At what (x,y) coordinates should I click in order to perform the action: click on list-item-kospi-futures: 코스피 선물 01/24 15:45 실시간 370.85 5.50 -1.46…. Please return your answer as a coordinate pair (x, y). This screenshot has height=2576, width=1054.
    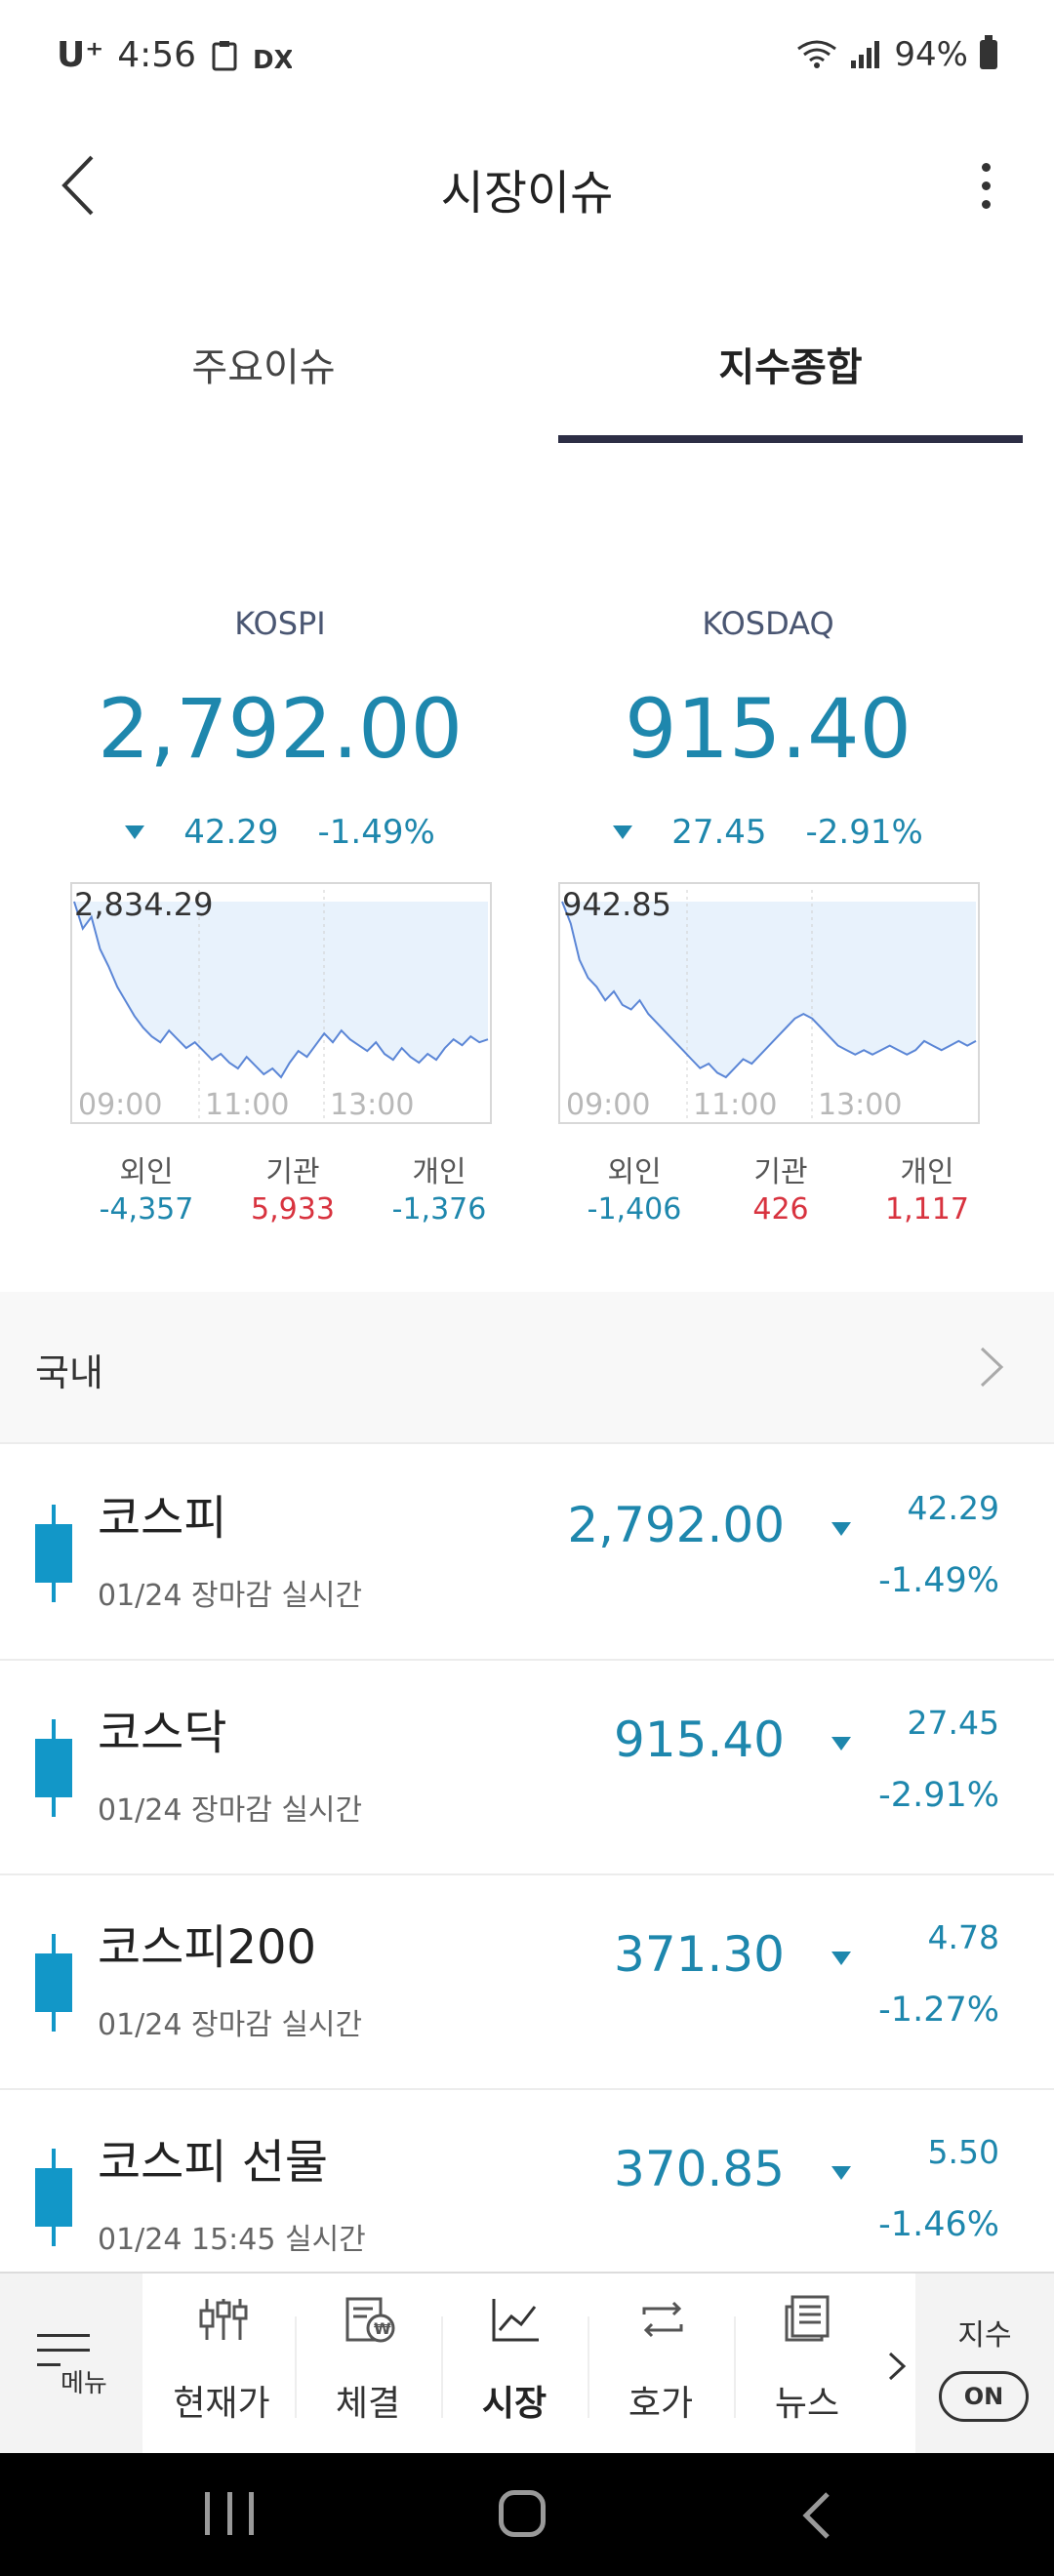
    Looking at the image, I should click on (527, 2197).